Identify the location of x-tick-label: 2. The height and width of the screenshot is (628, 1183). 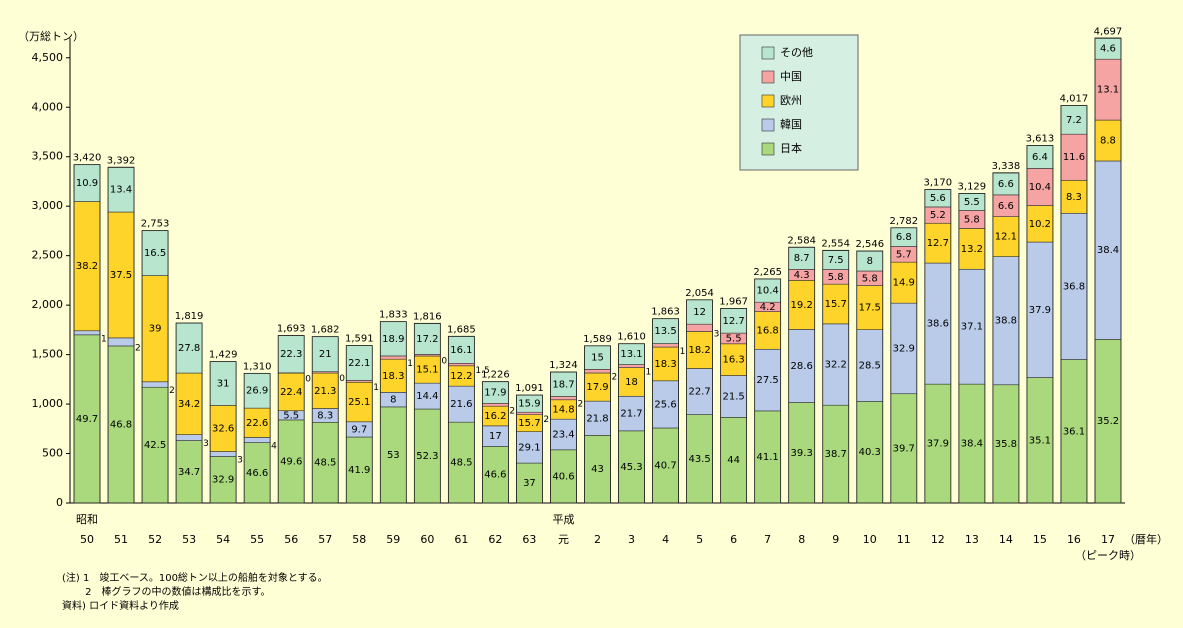
(597, 539).